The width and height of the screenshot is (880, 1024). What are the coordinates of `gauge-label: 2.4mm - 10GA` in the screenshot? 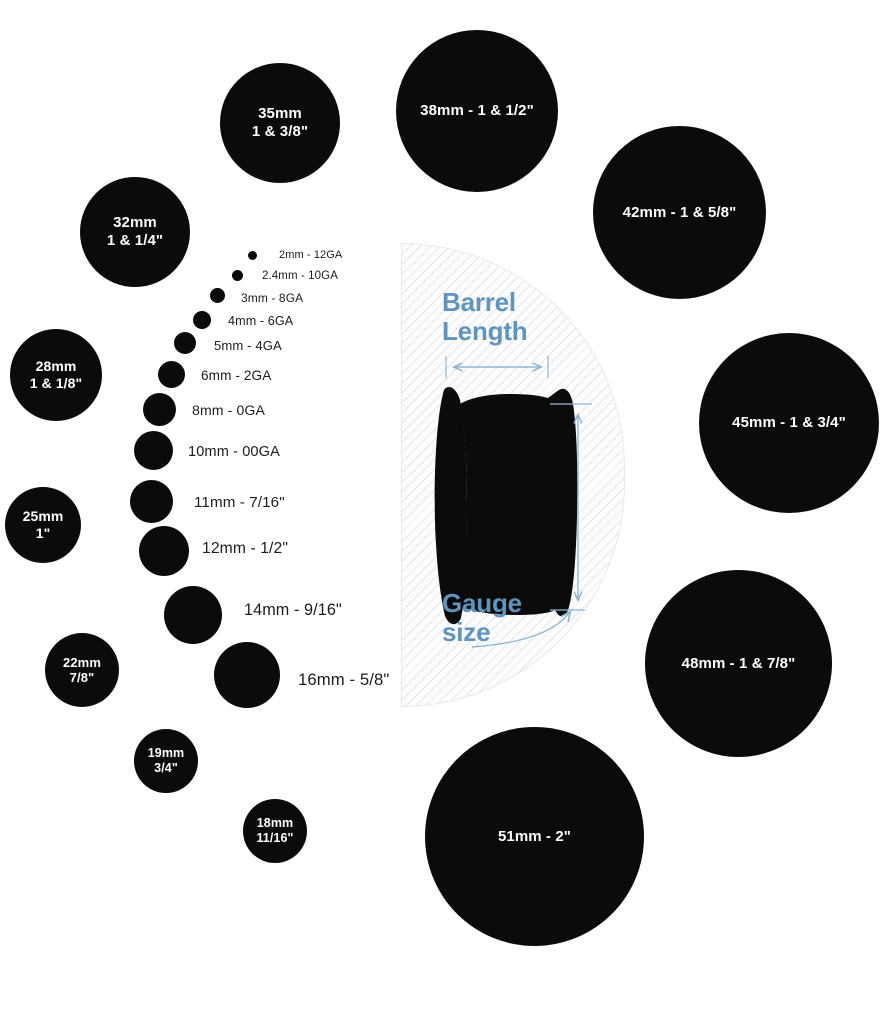 It's located at (300, 276).